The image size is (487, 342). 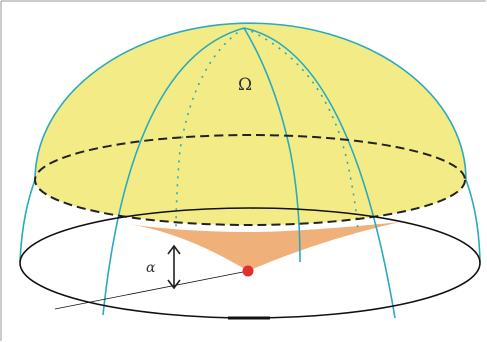 I want to click on meridian-back-right, so click(x=301, y=130).